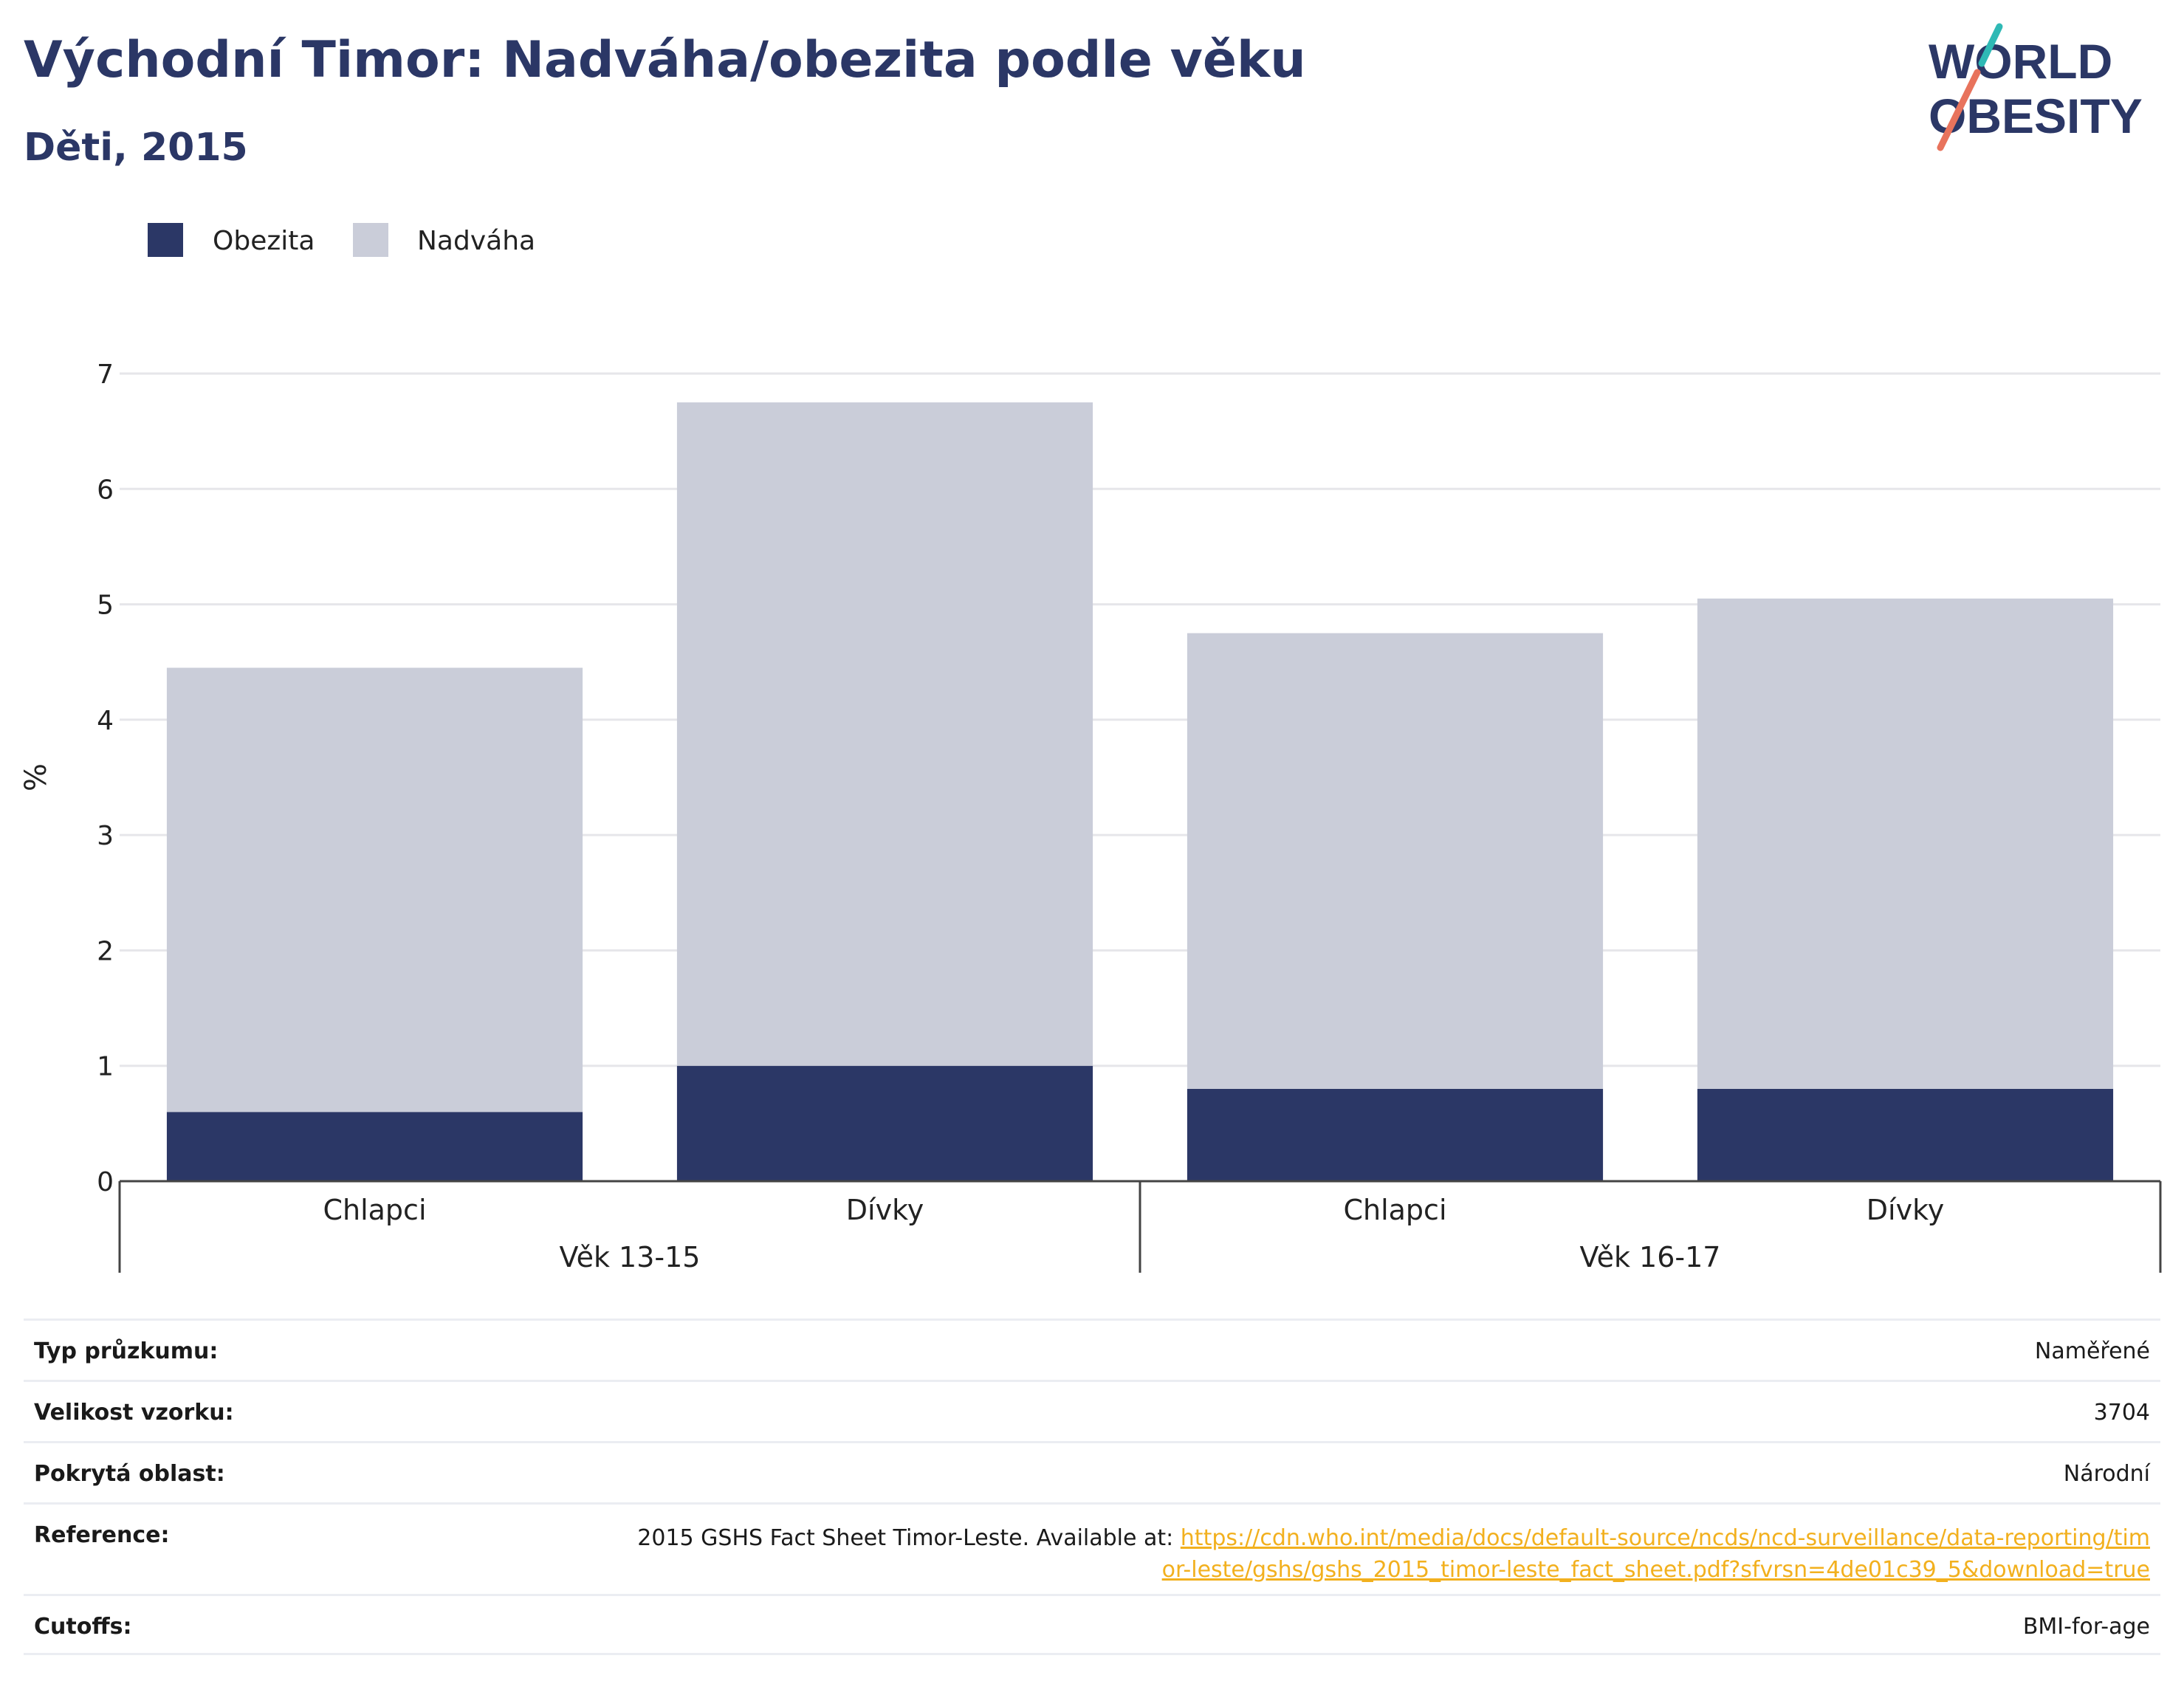 This screenshot has width=2184, height=1695. What do you see at coordinates (1906, 843) in the screenshot?
I see `bar-nadváha-3` at bounding box center [1906, 843].